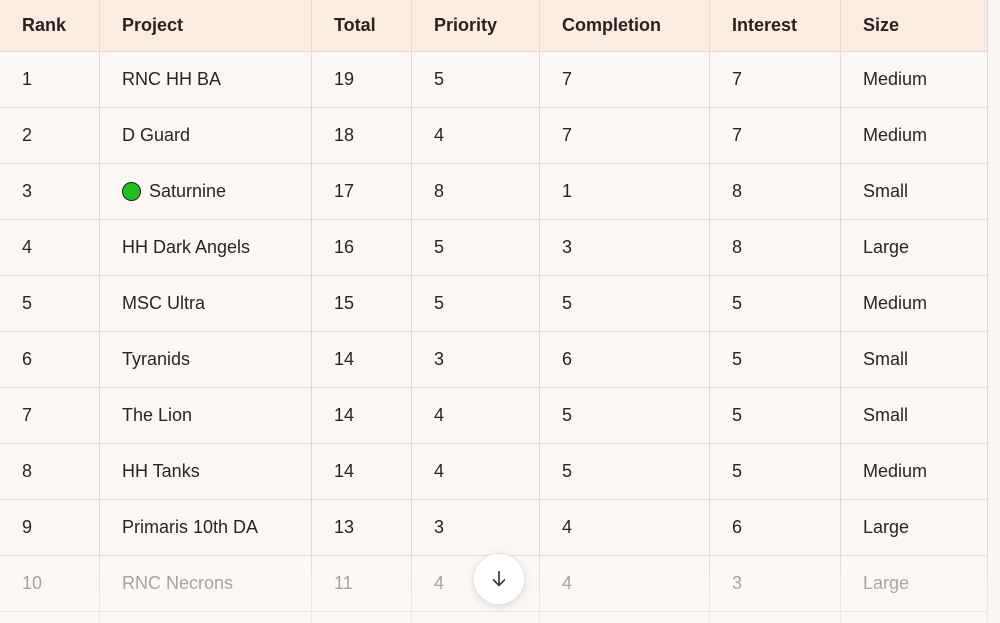  What do you see at coordinates (361, 583) in the screenshot?
I see `total-cell: 11` at bounding box center [361, 583].